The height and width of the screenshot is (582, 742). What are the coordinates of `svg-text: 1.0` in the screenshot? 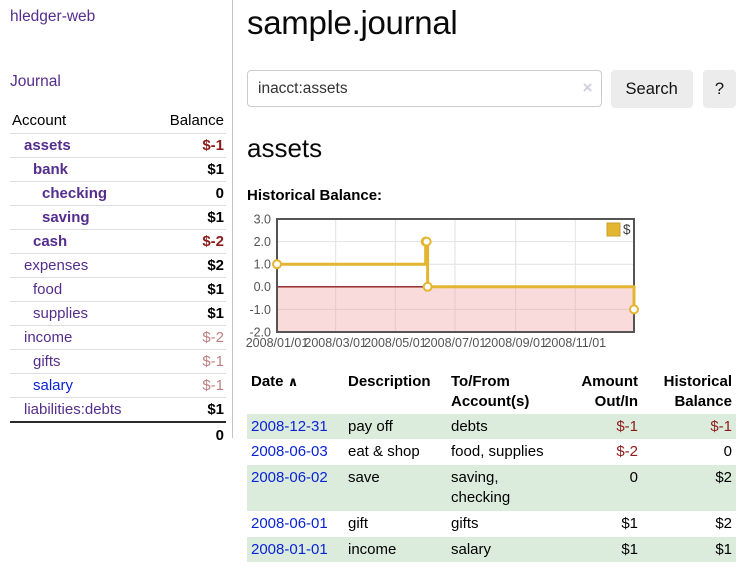 It's located at (262, 265).